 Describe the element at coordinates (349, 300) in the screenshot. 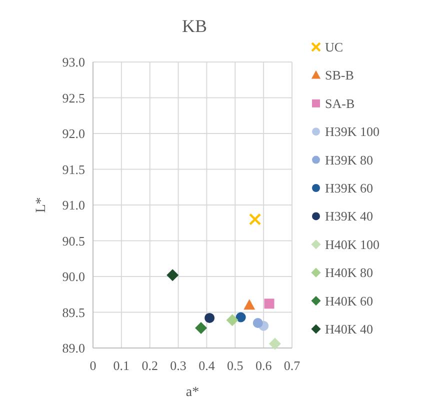

I see `legend-label: H40K 60` at that location.